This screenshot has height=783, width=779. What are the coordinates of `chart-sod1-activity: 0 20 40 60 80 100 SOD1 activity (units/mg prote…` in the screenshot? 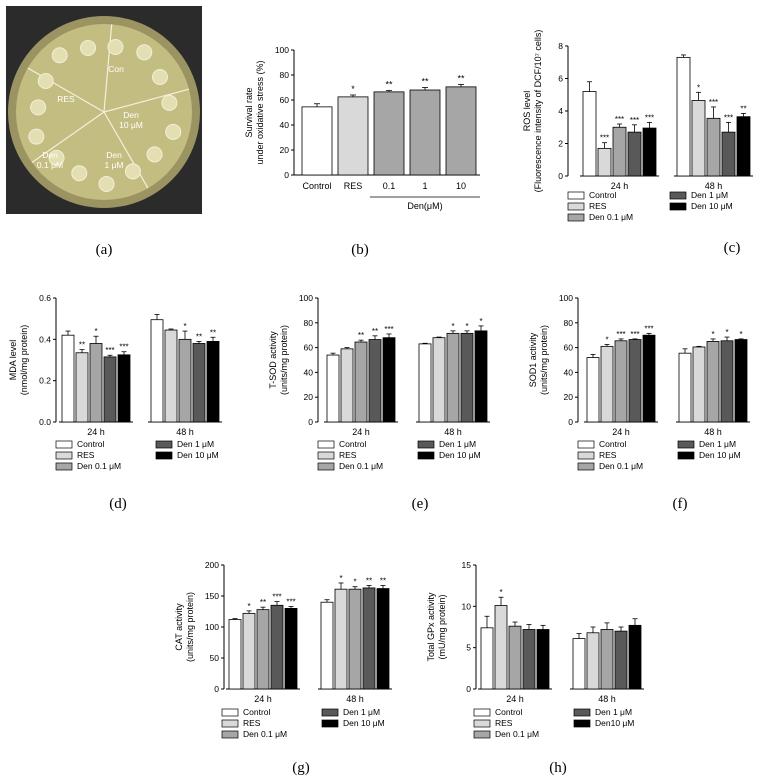 It's located at (639, 382).